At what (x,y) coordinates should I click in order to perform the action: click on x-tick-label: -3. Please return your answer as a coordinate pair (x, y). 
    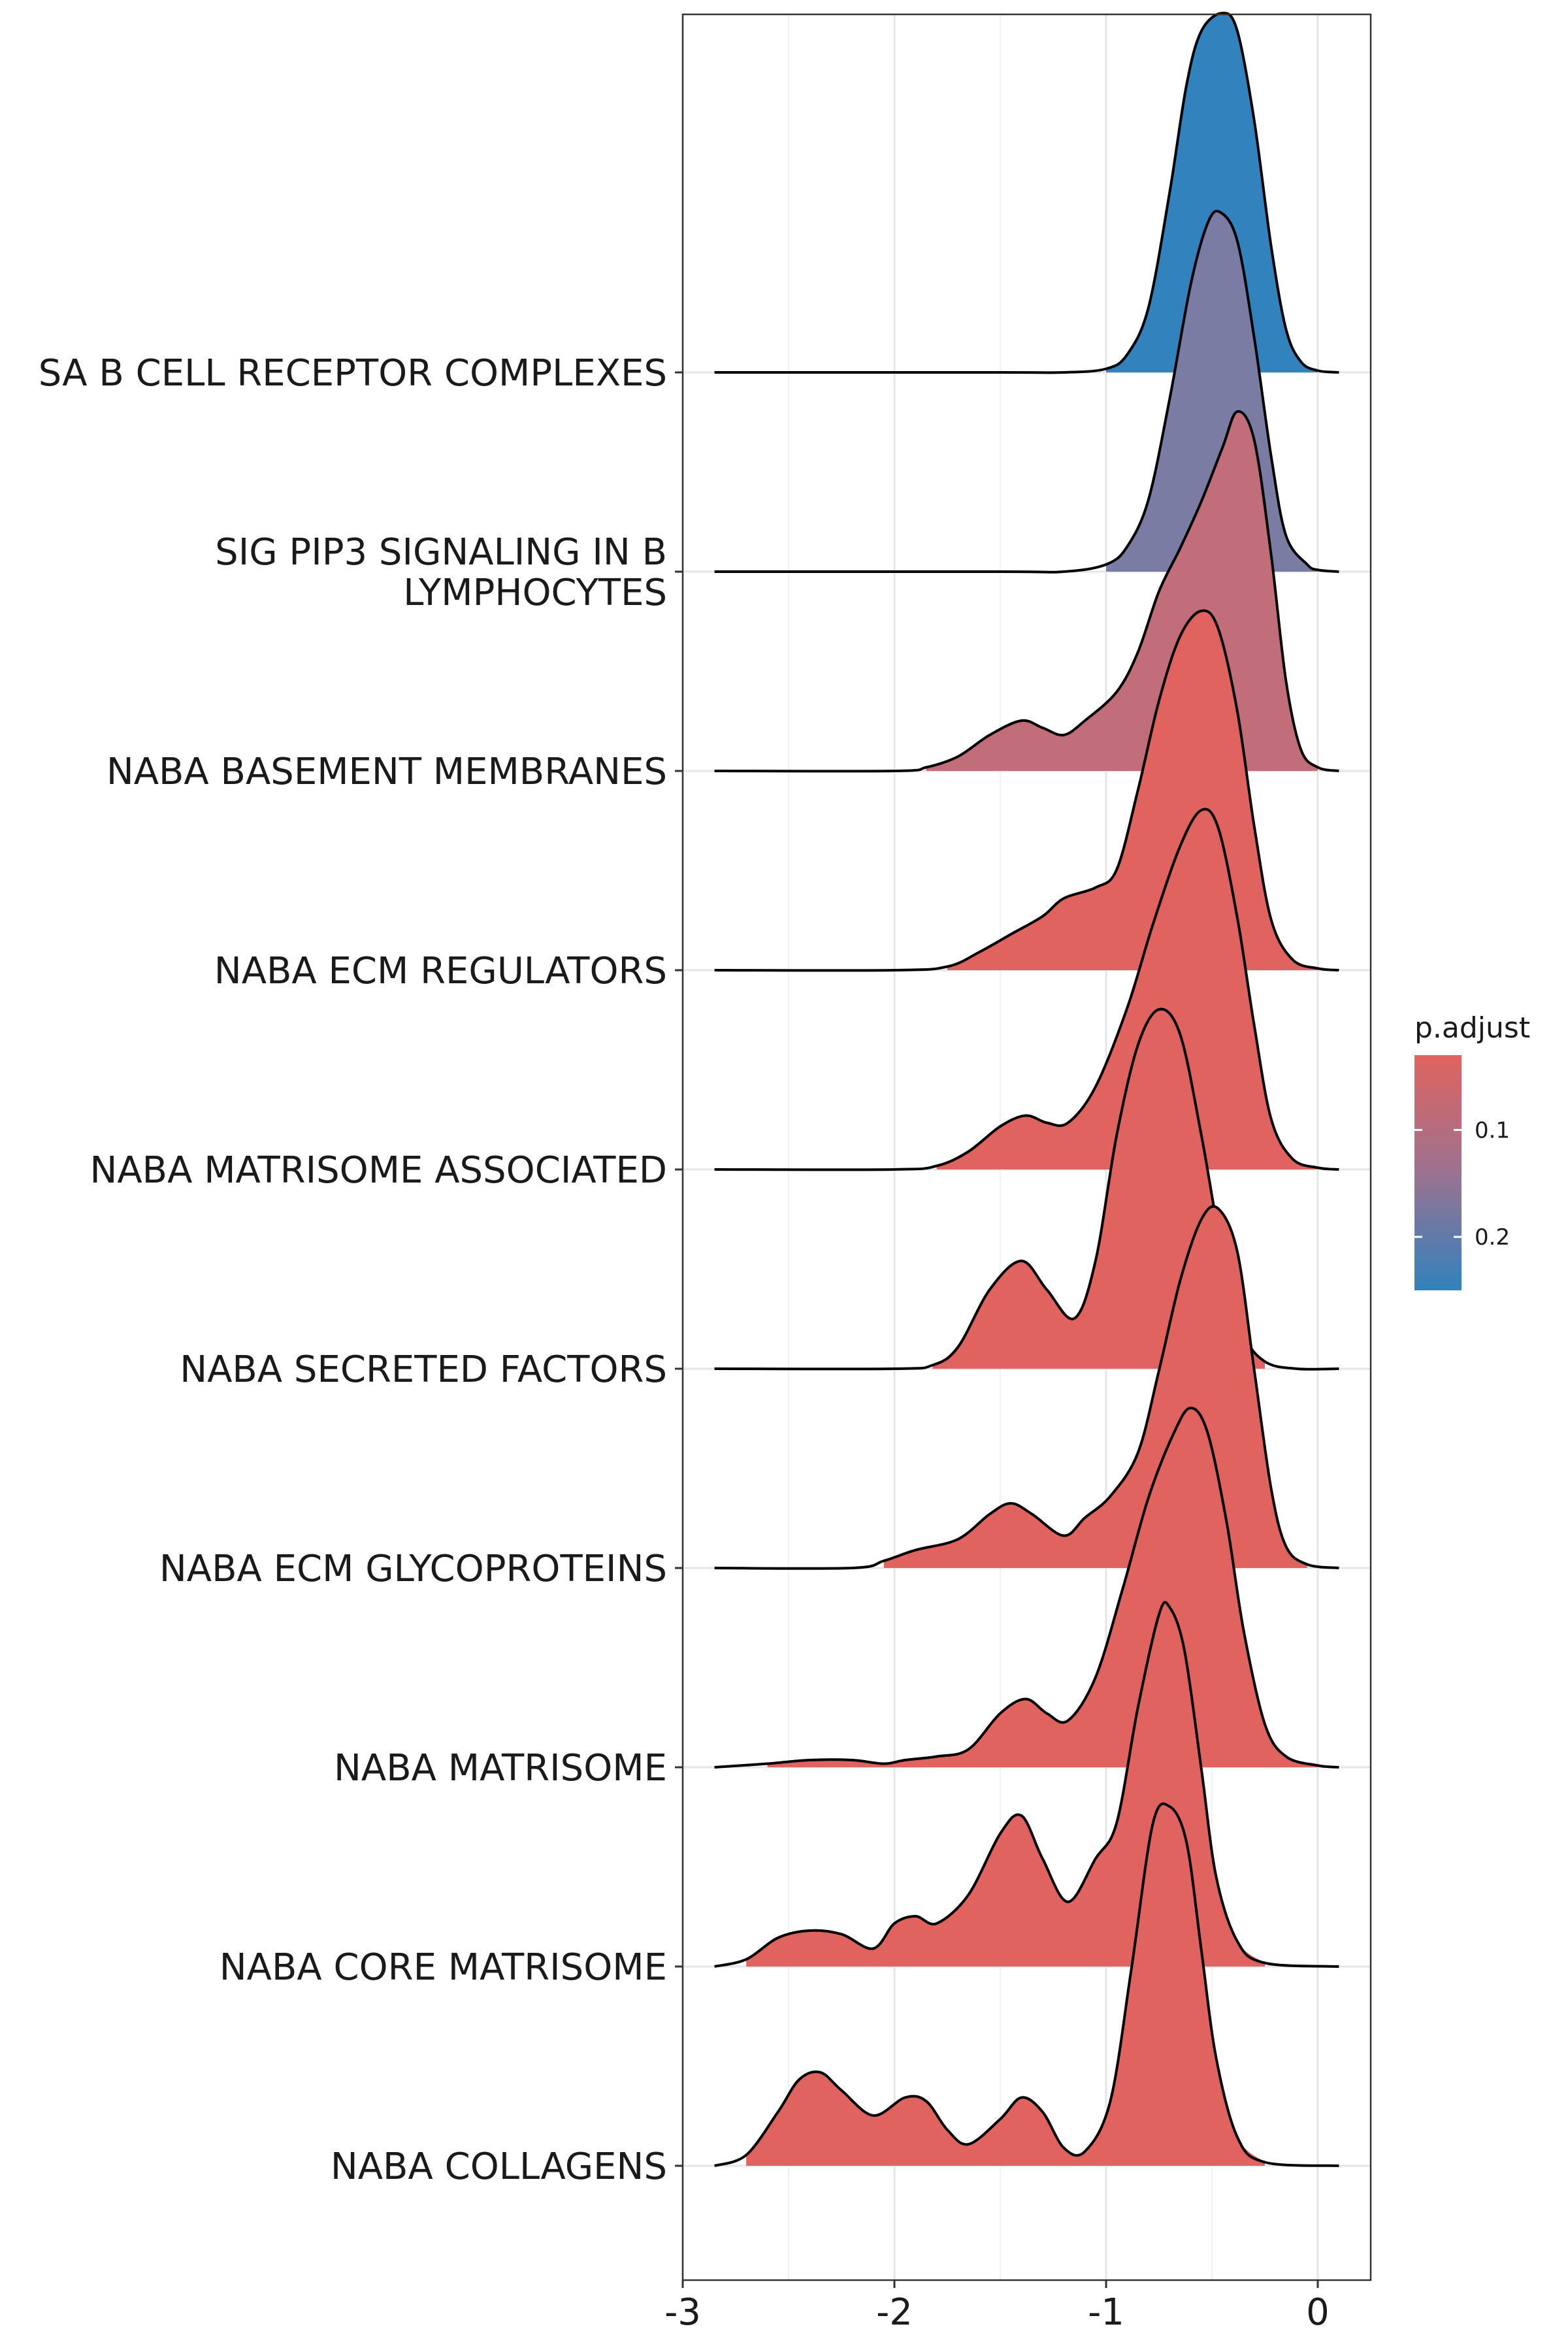
    Looking at the image, I should click on (682, 2312).